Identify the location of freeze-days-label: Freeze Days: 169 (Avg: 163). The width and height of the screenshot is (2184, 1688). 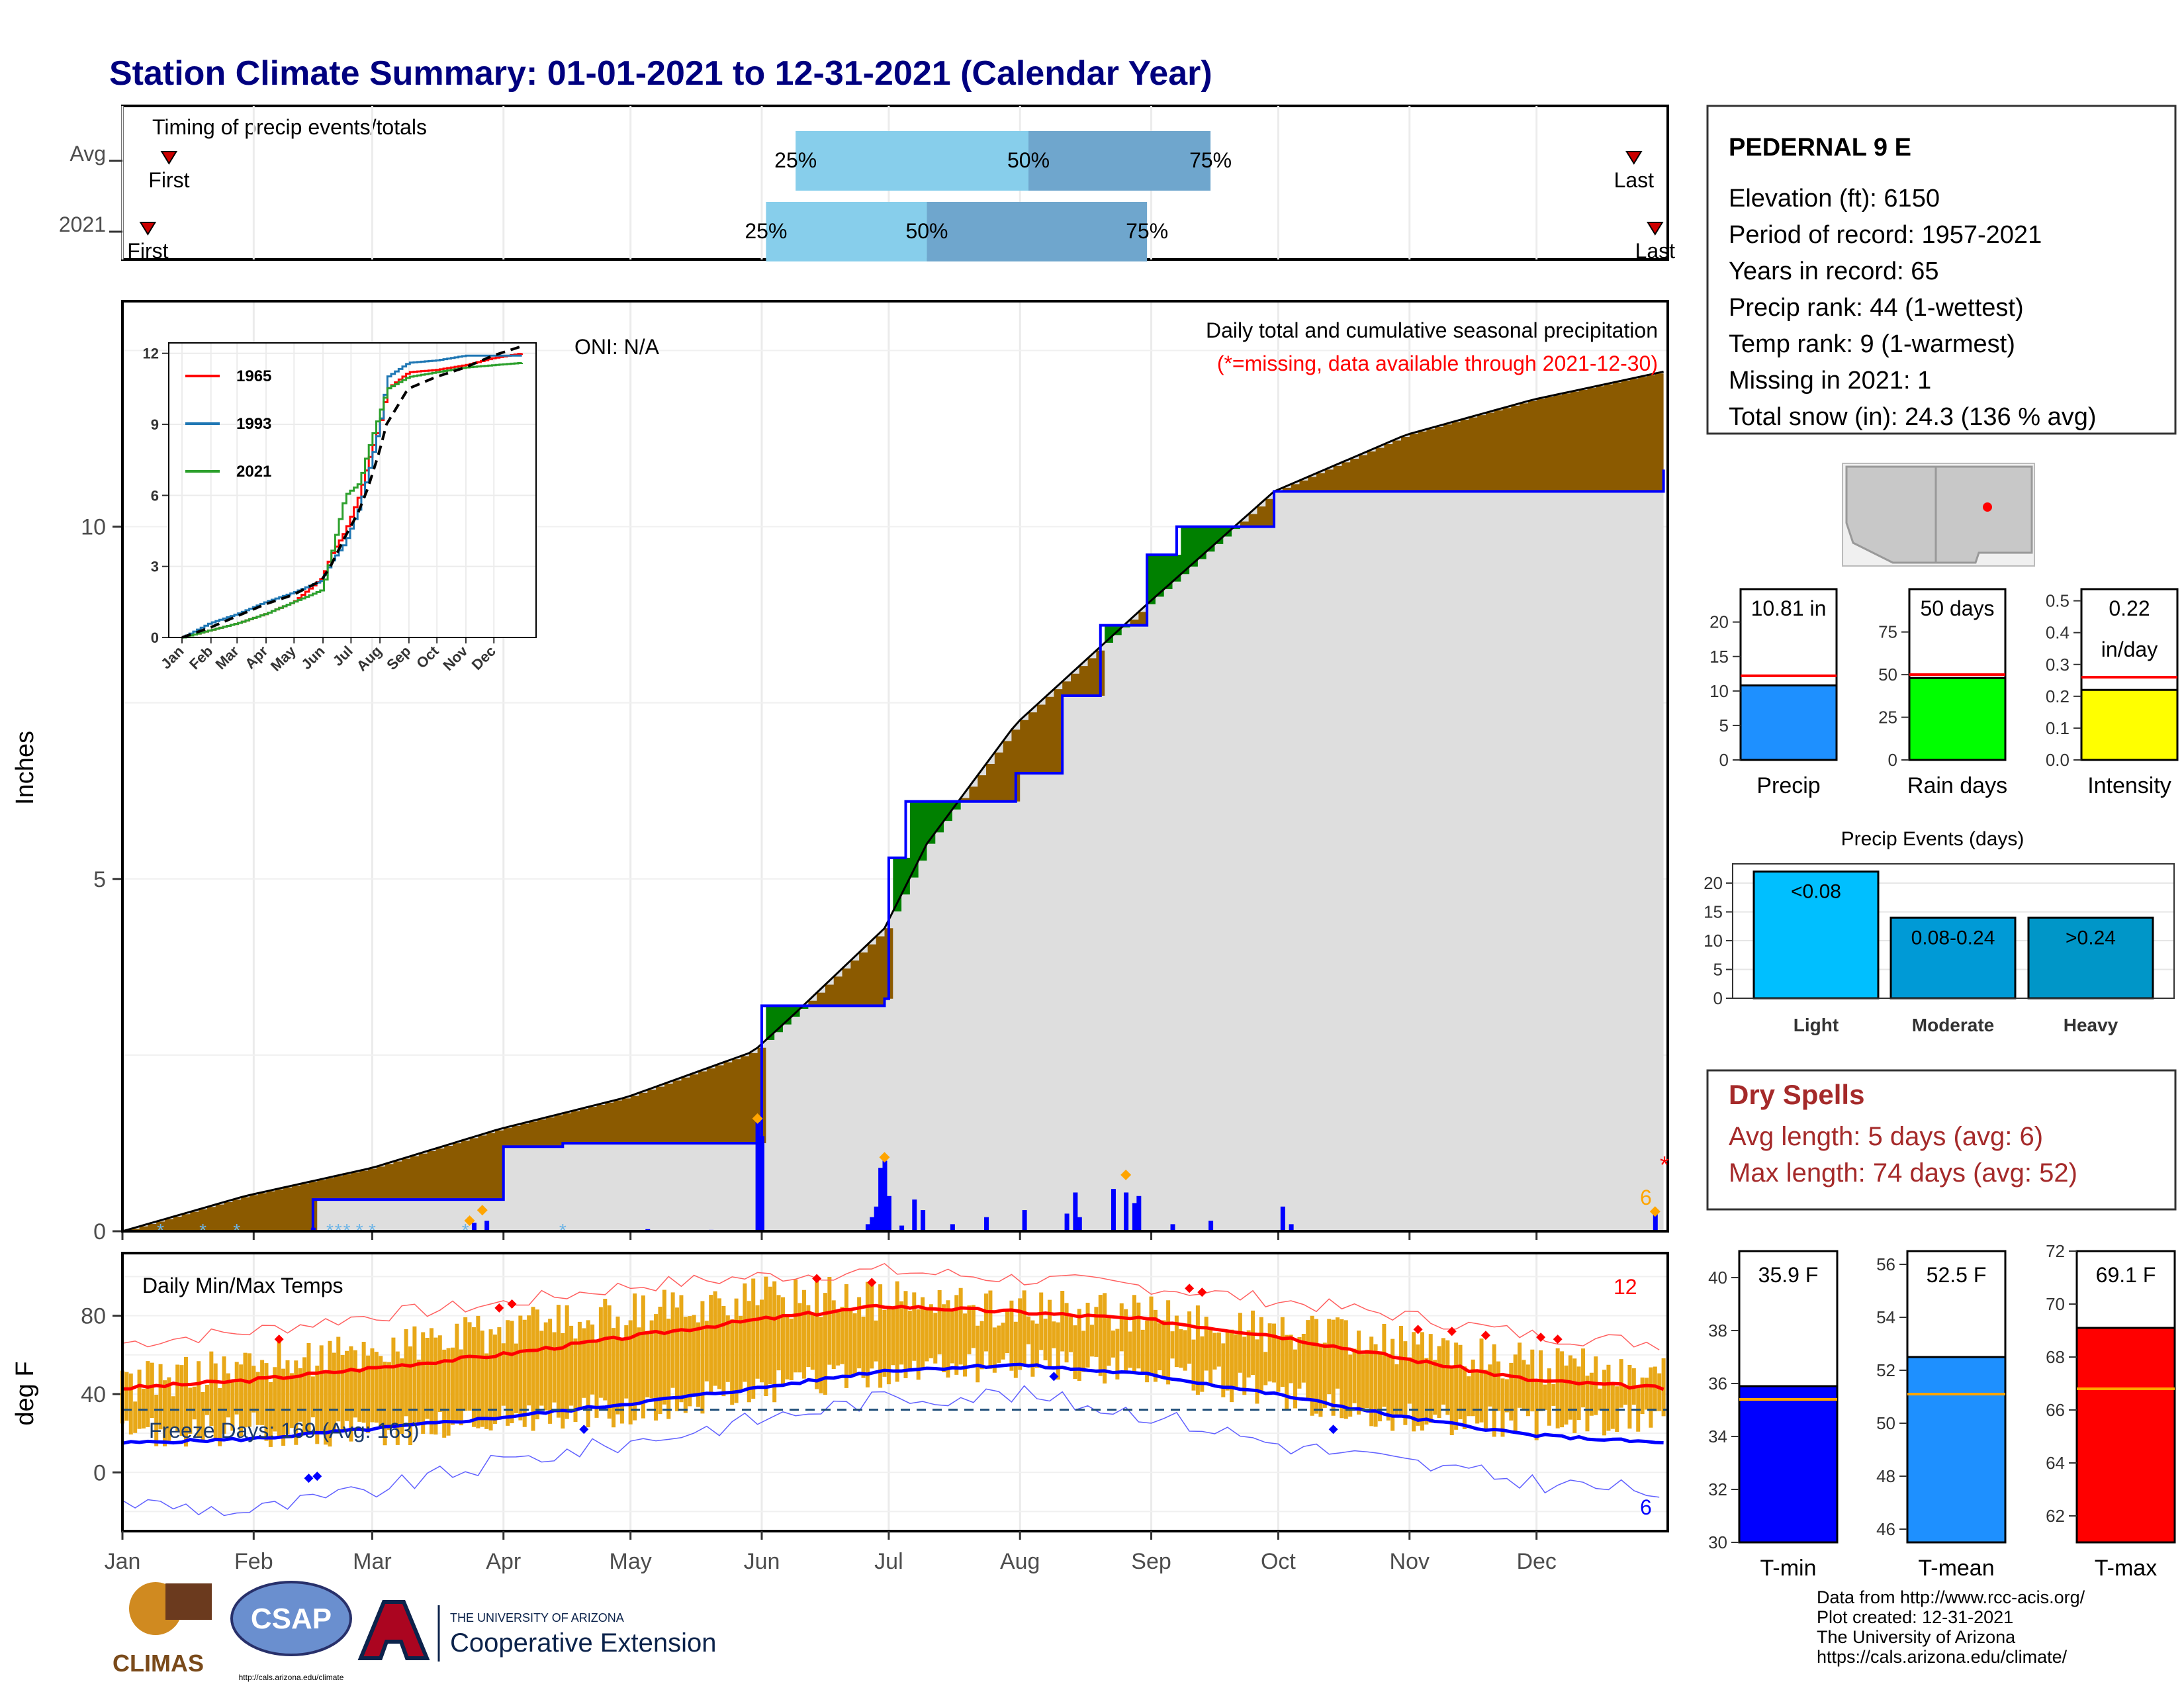
(284, 1430).